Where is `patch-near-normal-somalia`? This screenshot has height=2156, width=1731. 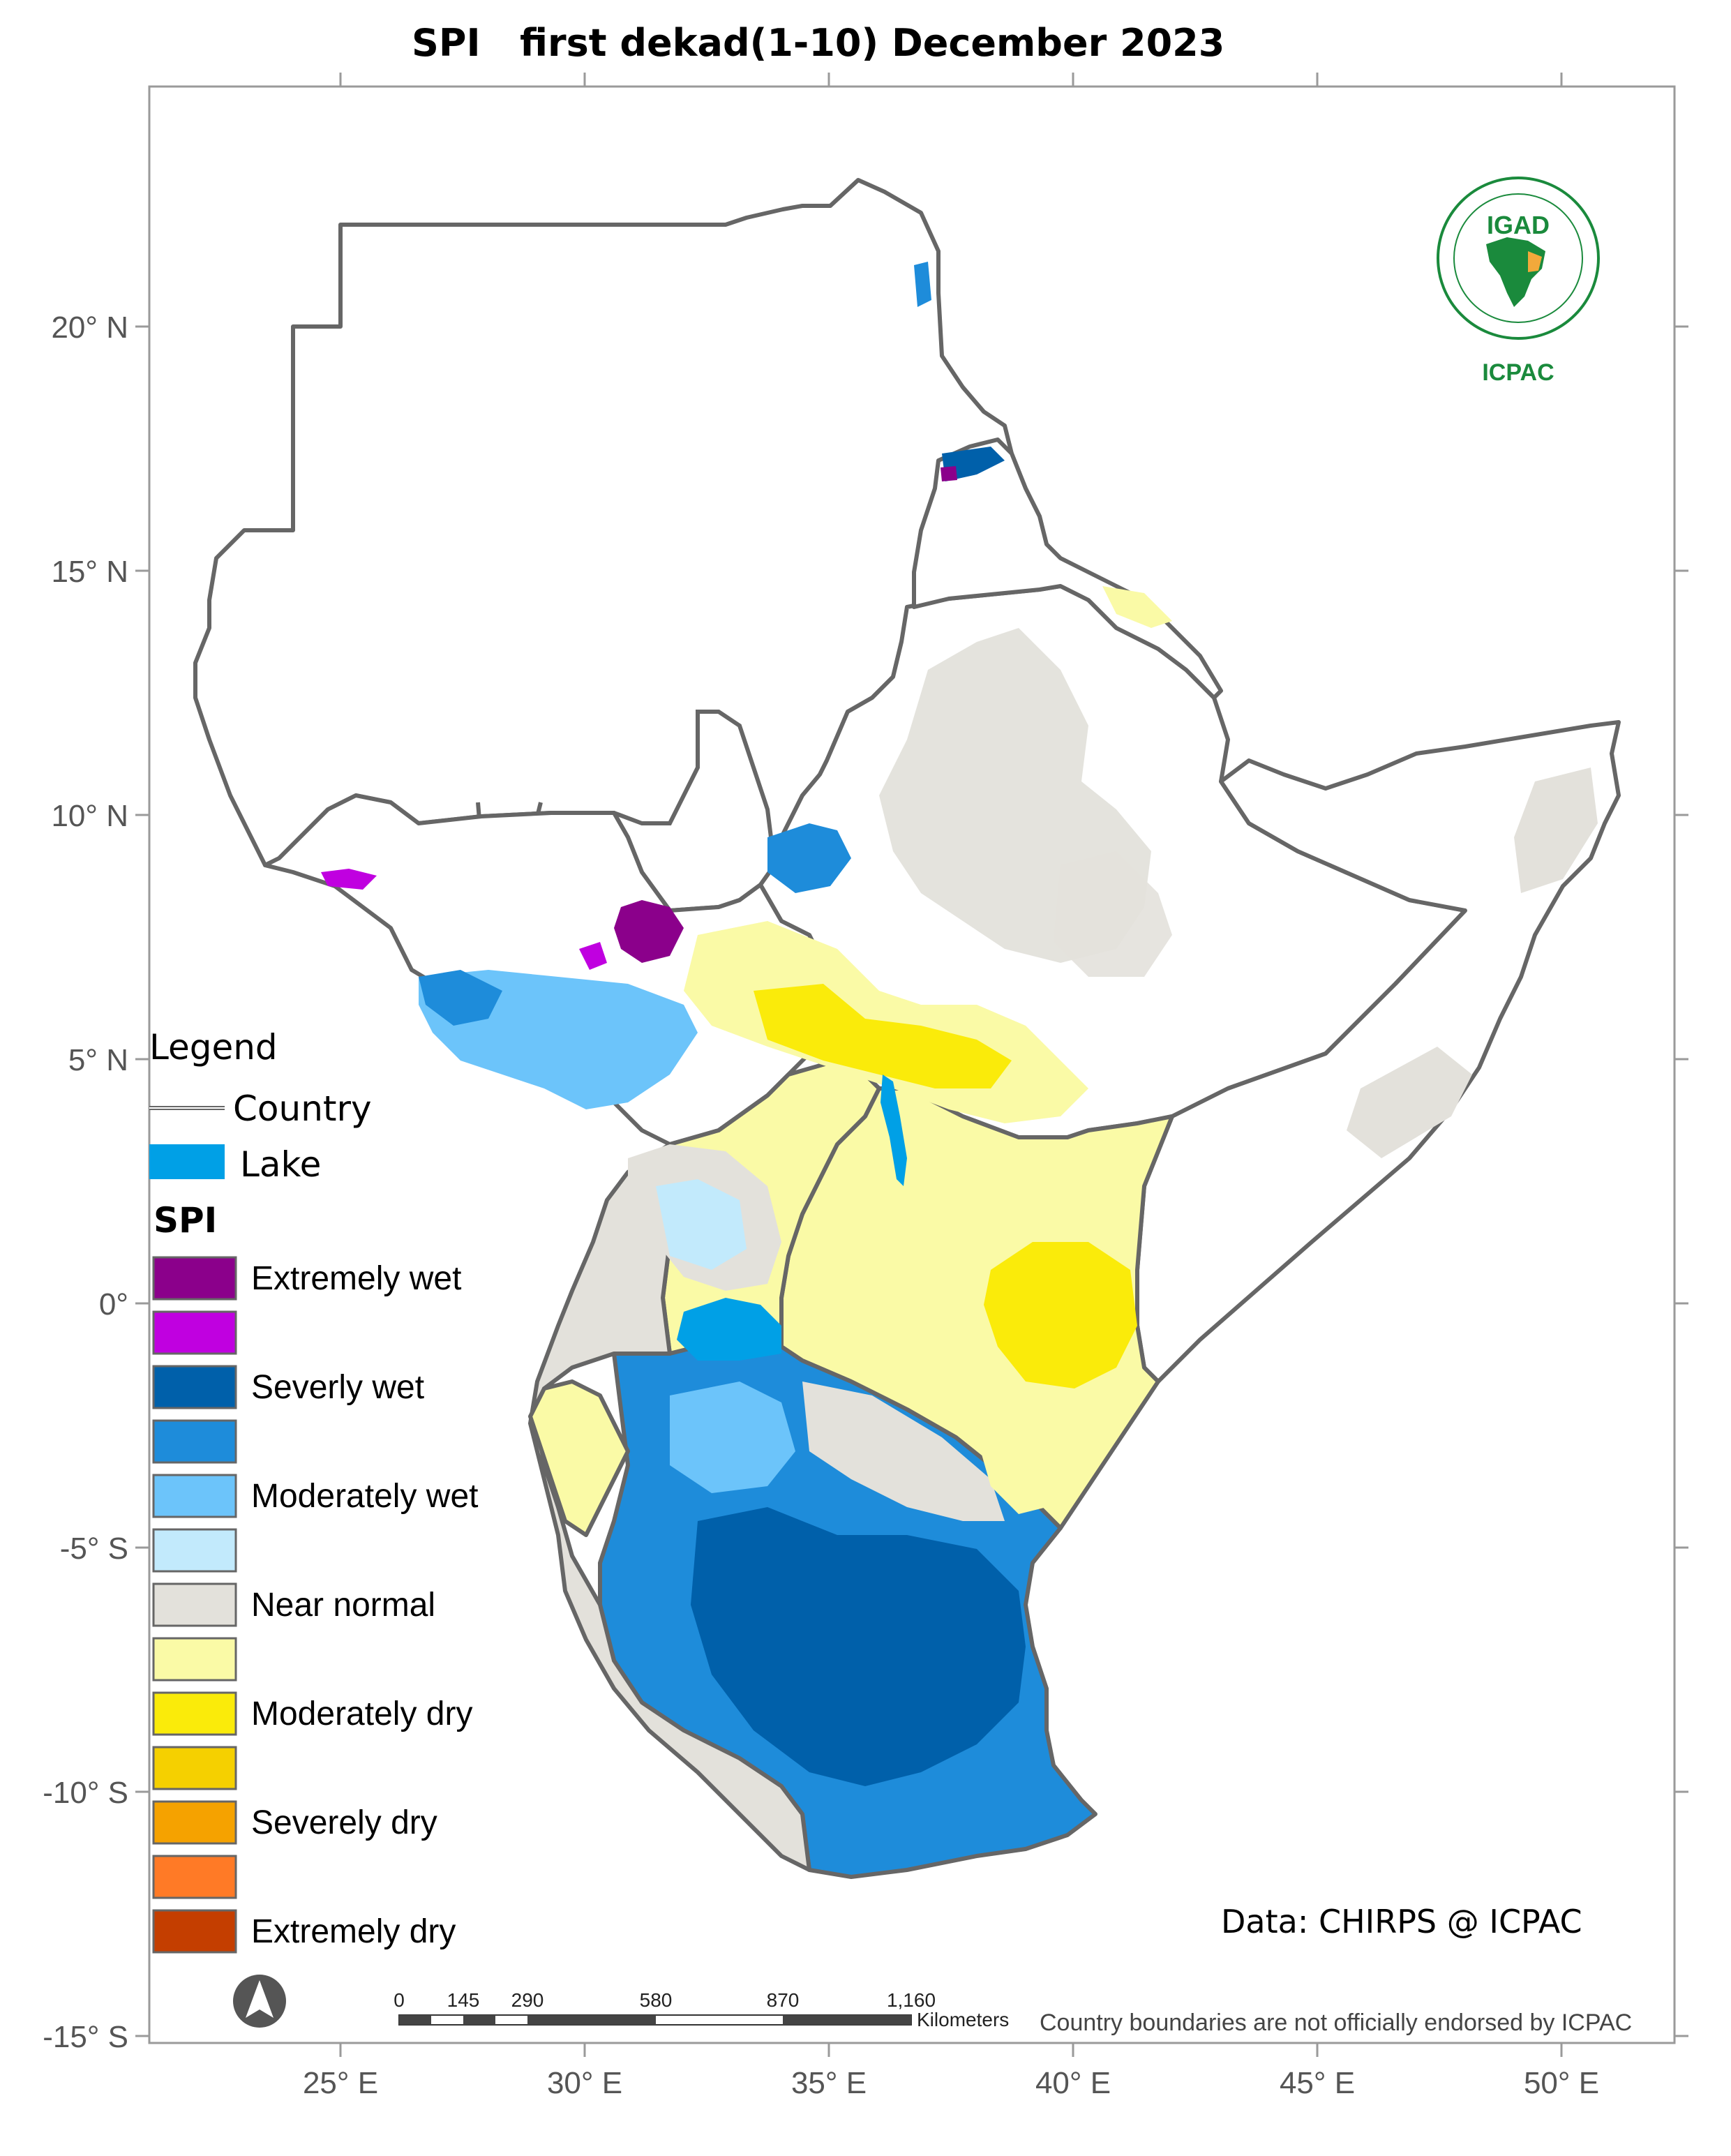 patch-near-normal-somalia is located at coordinates (1556, 830).